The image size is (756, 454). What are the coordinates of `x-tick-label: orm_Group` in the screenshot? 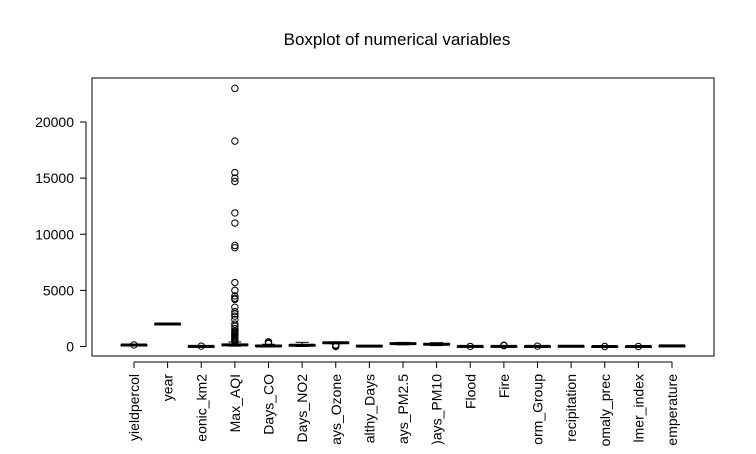 It's located at (538, 409).